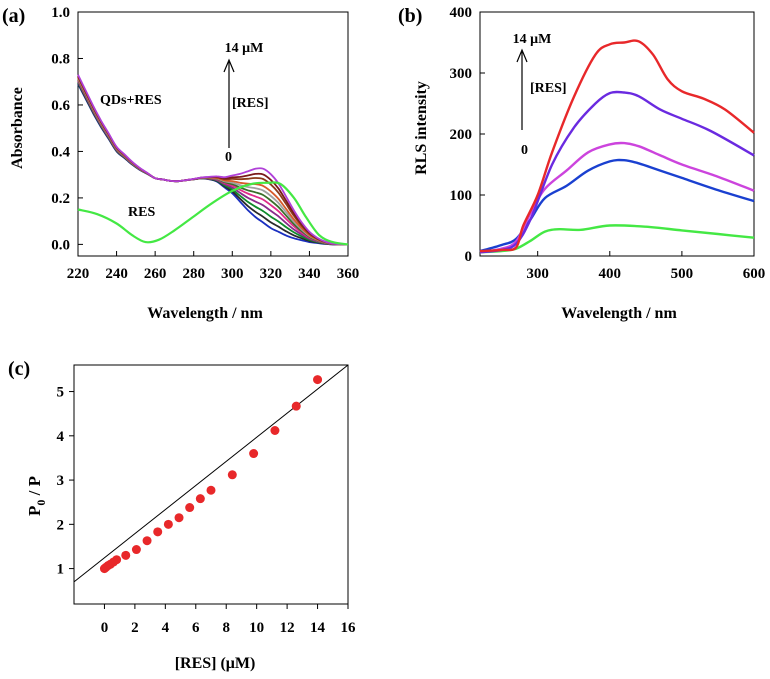 This screenshot has width=770, height=679. Describe the element at coordinates (524, 150) in the screenshot. I see `panel-b-anno-bottom: 0` at that location.